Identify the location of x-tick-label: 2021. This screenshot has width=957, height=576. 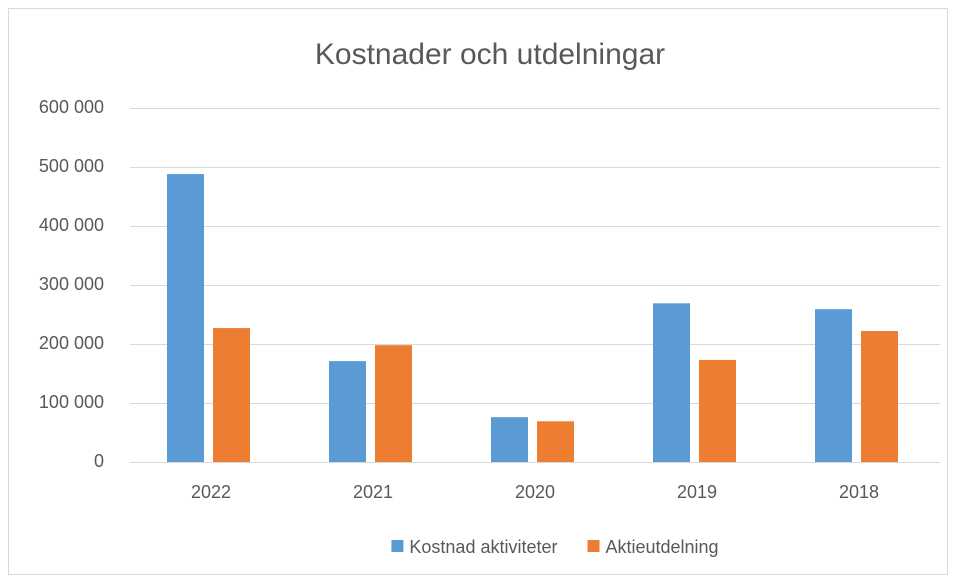
(373, 492).